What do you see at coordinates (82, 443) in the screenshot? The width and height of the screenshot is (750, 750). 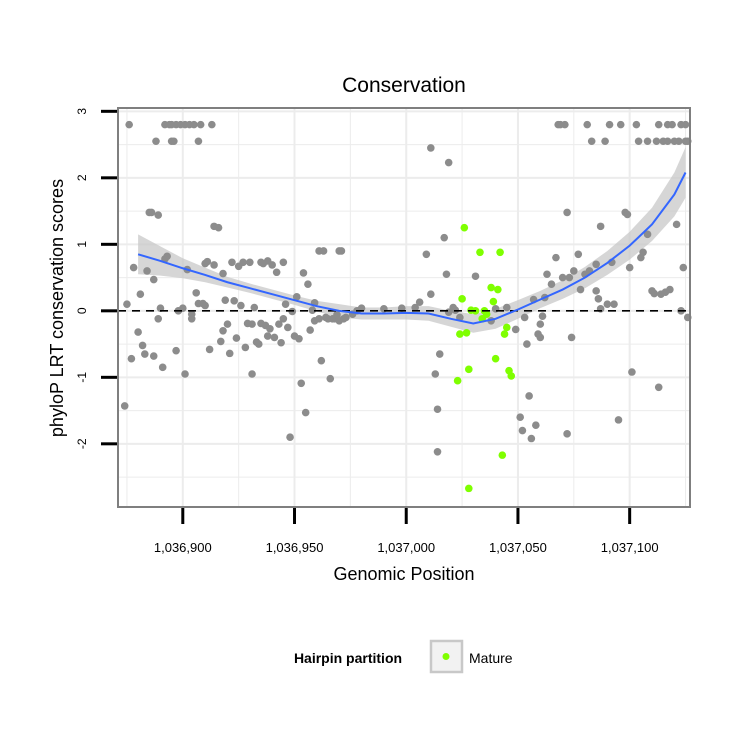 I see `y-tick-label: -2` at bounding box center [82, 443].